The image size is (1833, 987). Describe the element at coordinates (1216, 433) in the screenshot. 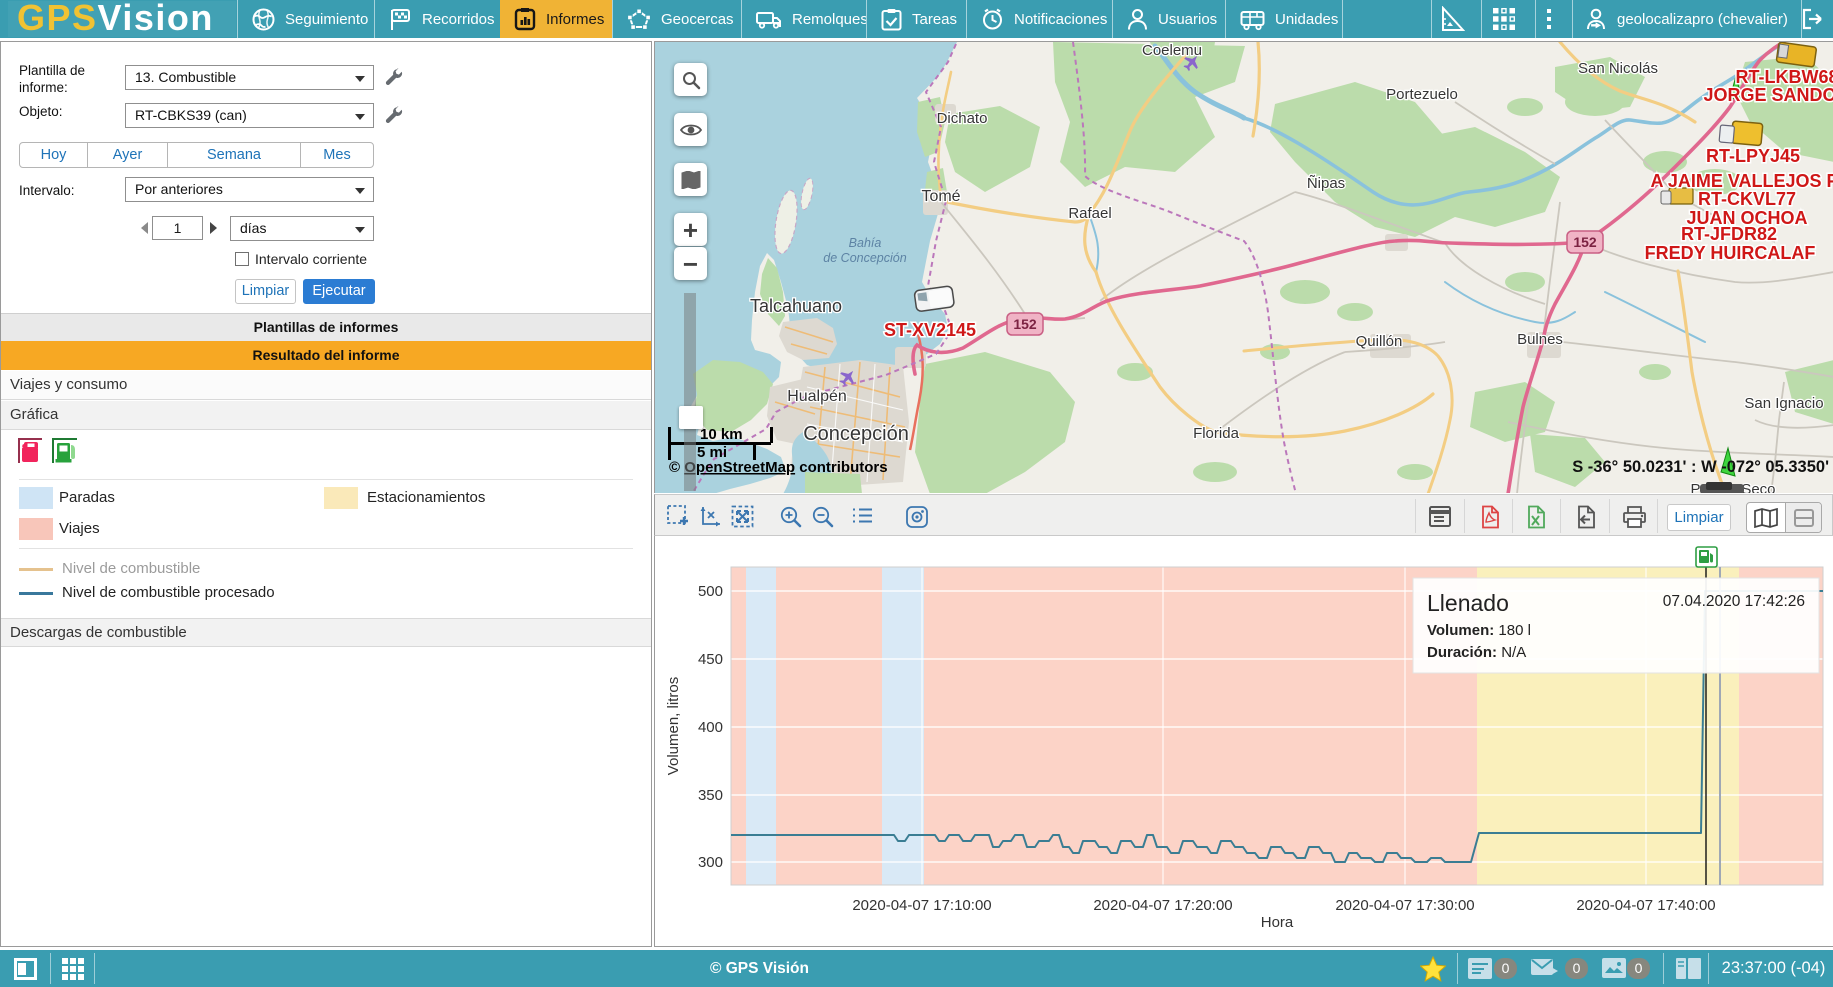

I see `svg-text: Florida` at that location.